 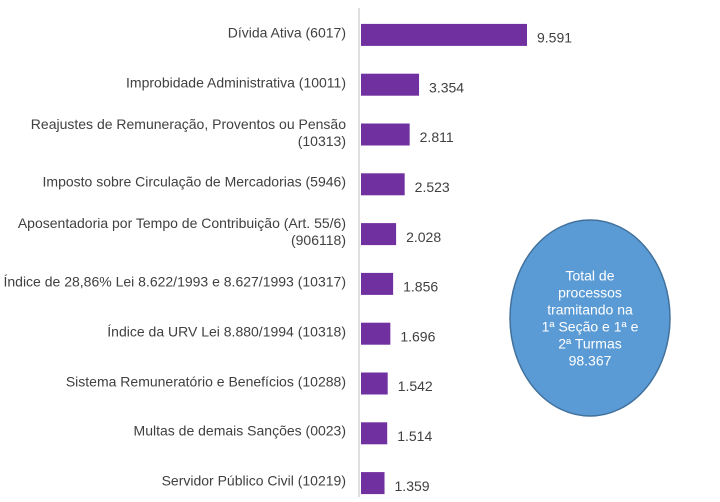 I want to click on value-label: 9.591, so click(x=554, y=38).